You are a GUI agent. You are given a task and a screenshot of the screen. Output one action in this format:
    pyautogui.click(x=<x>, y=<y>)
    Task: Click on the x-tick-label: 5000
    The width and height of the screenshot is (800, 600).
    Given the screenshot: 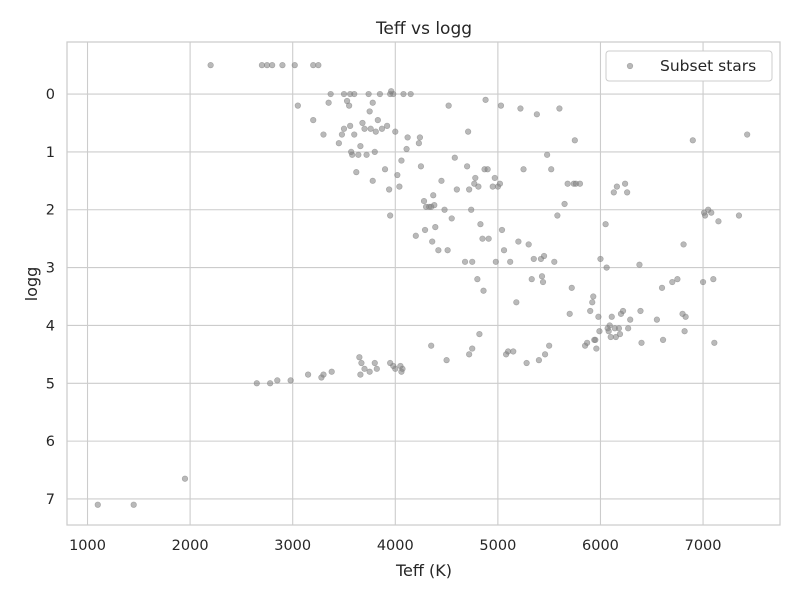 What is the action you would take?
    pyautogui.click(x=497, y=546)
    